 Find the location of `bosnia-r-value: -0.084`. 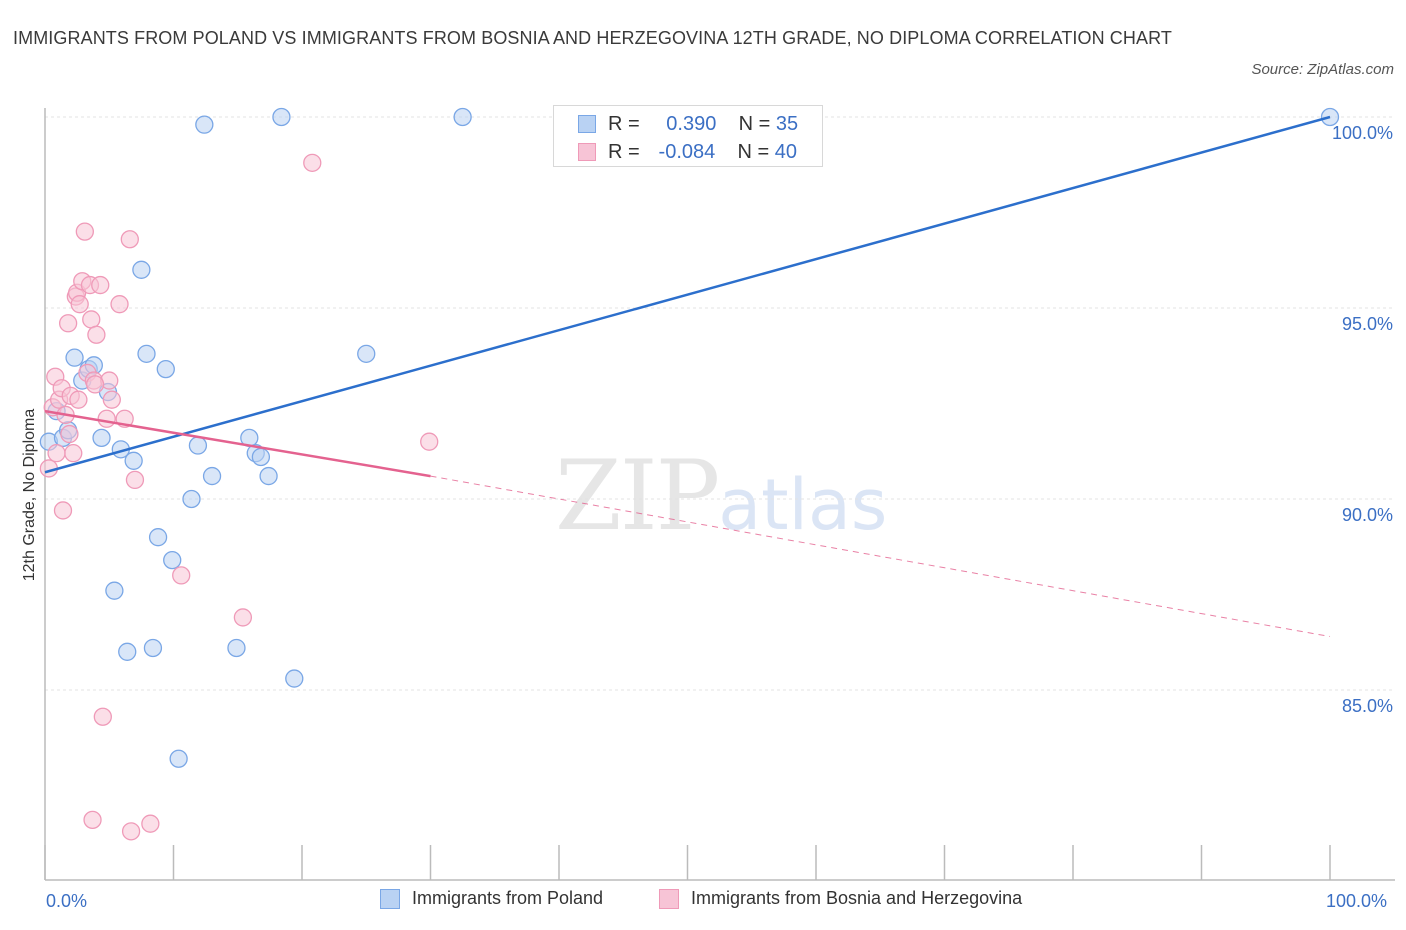

bosnia-r-value: -0.084 is located at coordinates (687, 151).